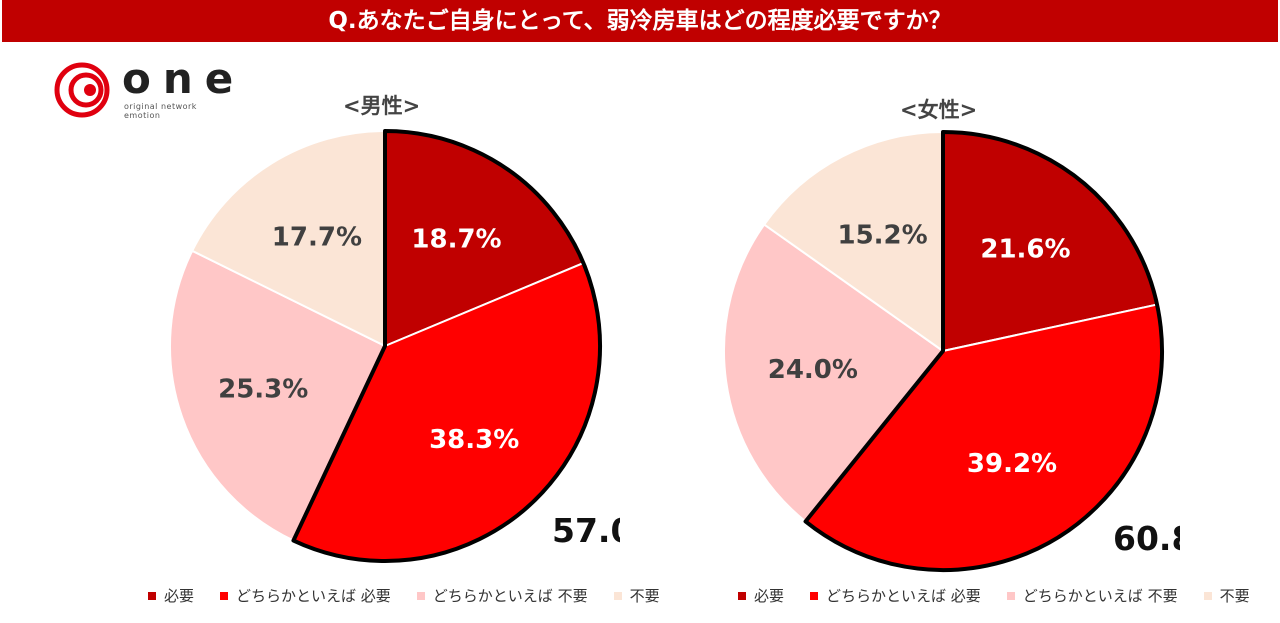  I want to click on slice-label: 21.6%, so click(1025, 250).